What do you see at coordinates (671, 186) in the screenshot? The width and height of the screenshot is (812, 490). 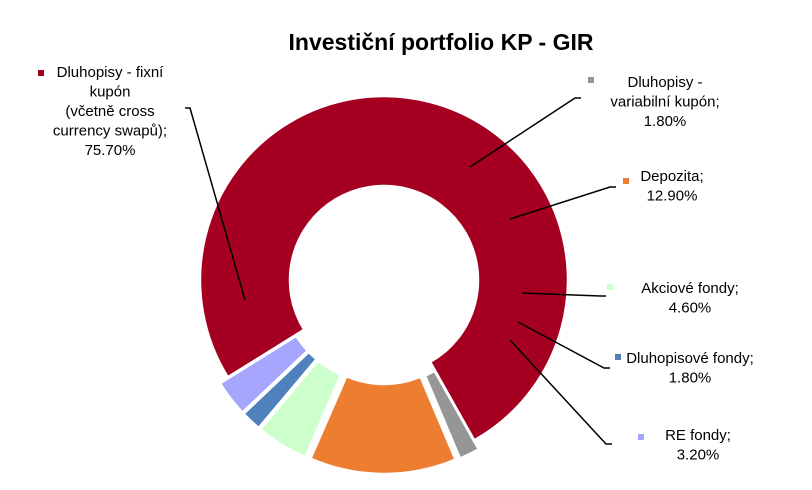 I see `data-label-2: Depozita; 12.90%` at bounding box center [671, 186].